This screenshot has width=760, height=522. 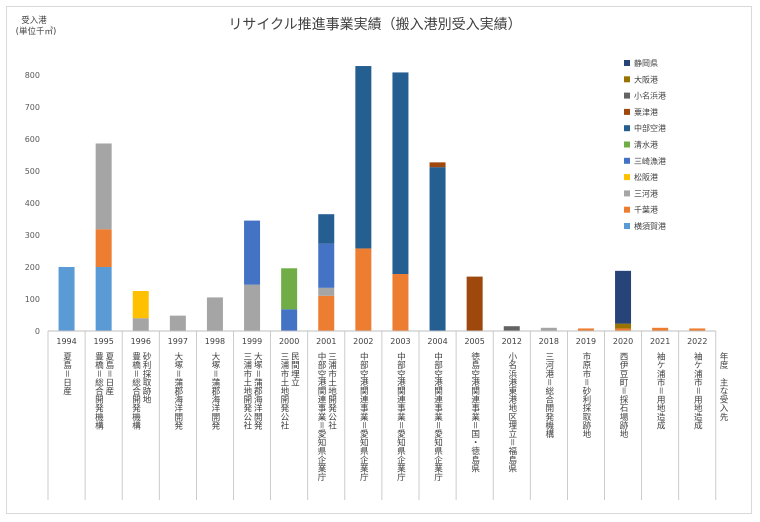 What do you see at coordinates (646, 63) in the screenshot?
I see `legend-label: 静岡県` at bounding box center [646, 63].